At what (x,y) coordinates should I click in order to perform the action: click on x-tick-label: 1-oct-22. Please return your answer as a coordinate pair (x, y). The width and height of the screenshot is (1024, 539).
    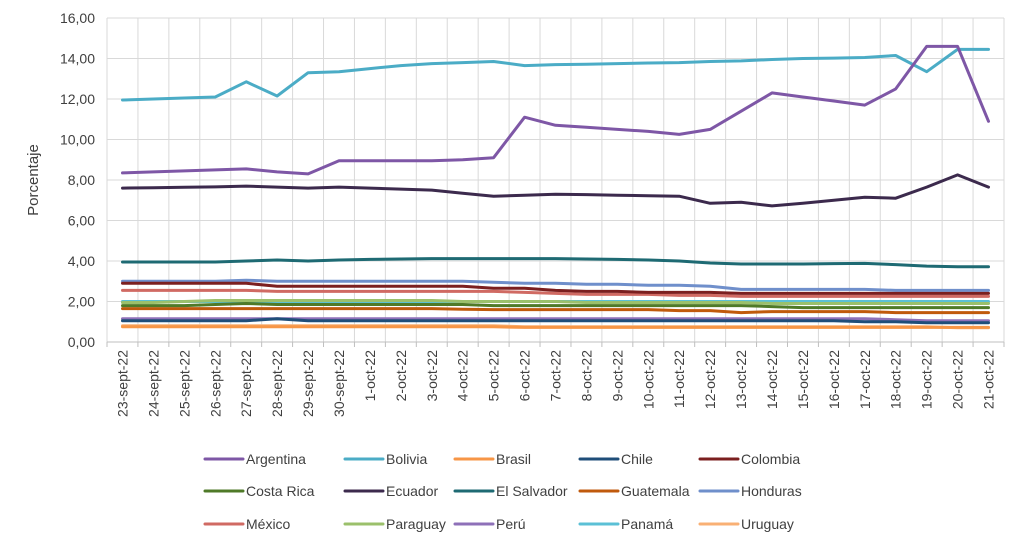
    Looking at the image, I should click on (370, 376).